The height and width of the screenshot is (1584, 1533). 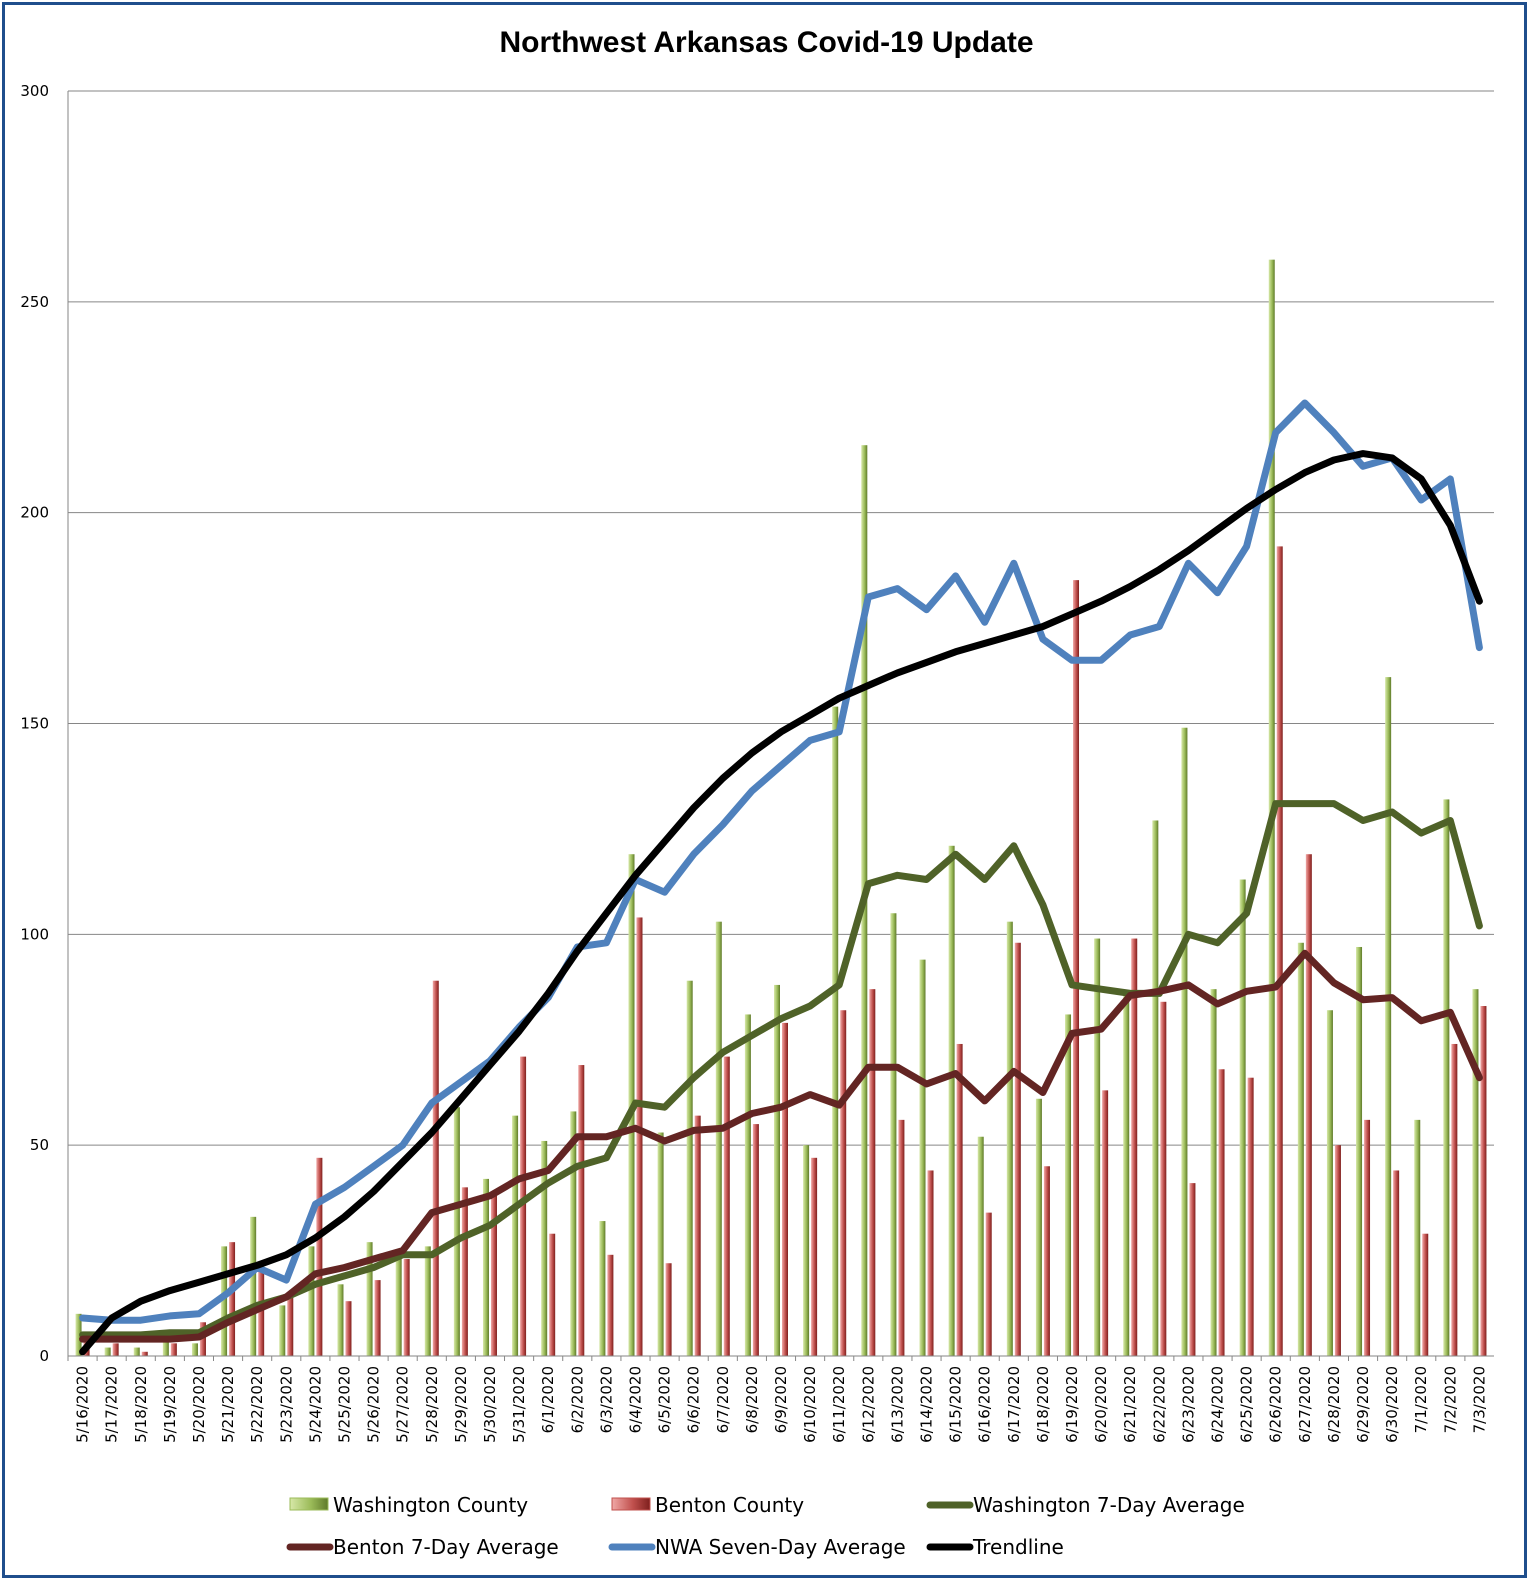 I want to click on legend-label: Washington County, so click(x=430, y=1505).